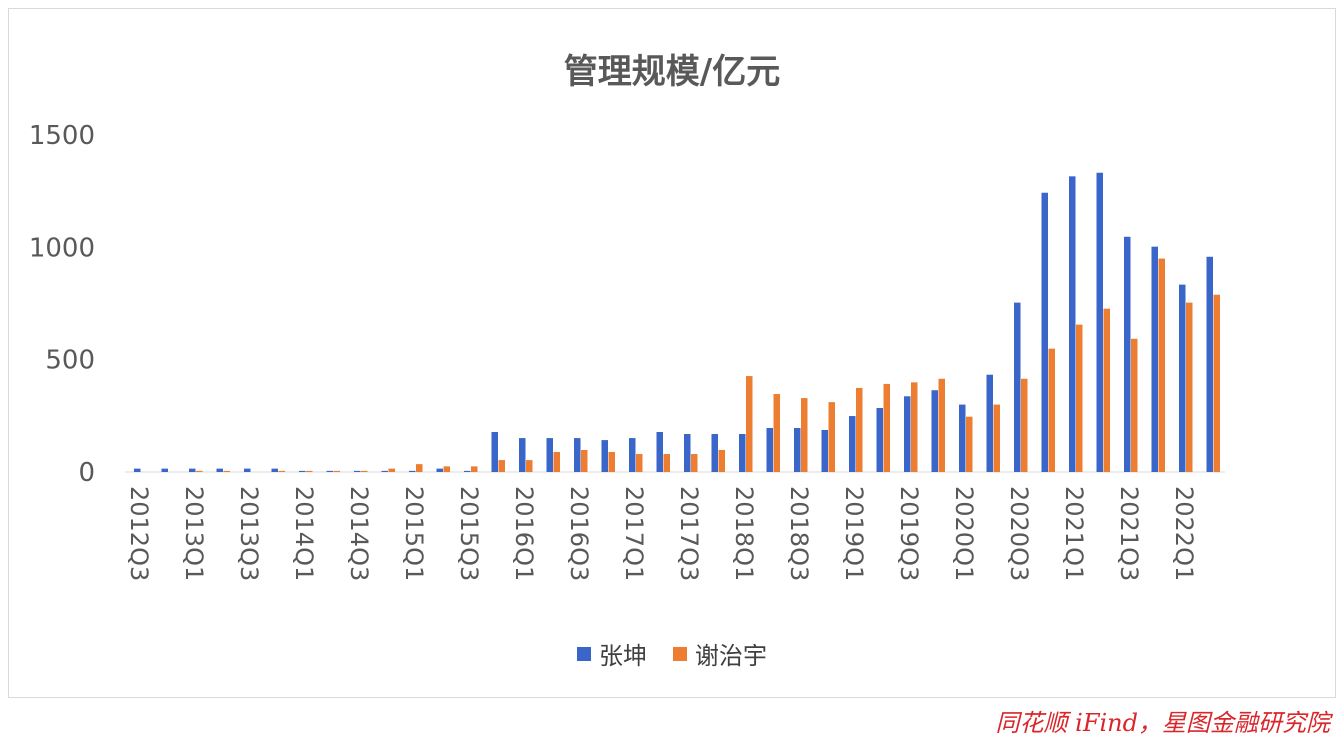  Describe the element at coordinates (469, 533) in the screenshot. I see `x-tick-label: 2015Q3` at that location.